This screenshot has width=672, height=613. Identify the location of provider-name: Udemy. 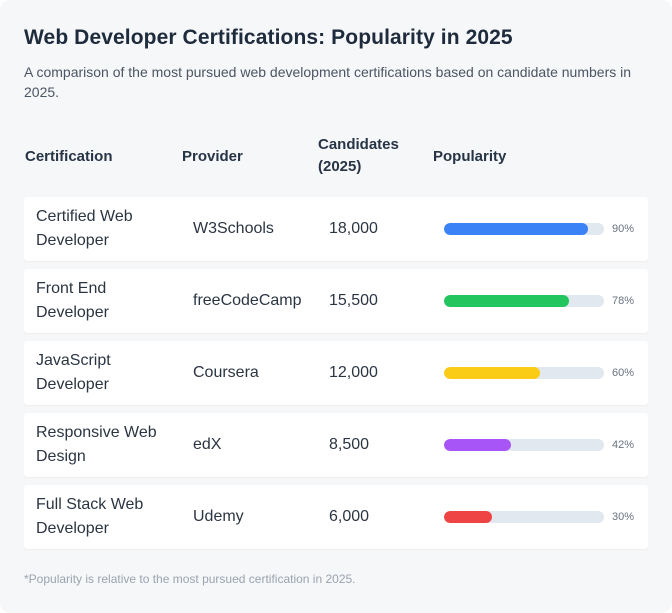
(218, 516).